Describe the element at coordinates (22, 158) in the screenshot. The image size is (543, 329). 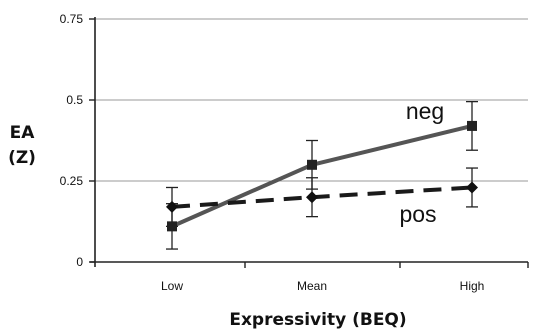
I see `y-axis-title-line-2: (Z)` at that location.